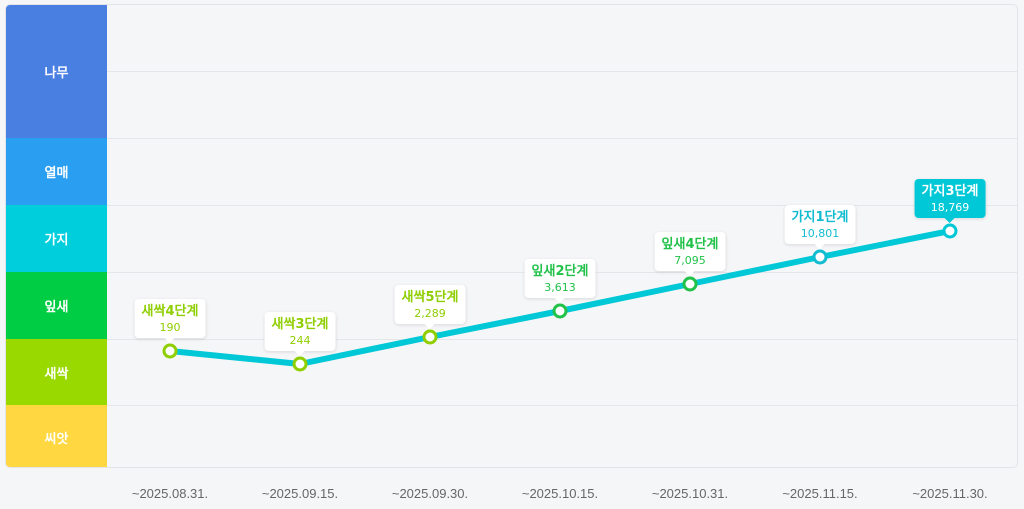 This screenshot has height=509, width=1024. Describe the element at coordinates (56, 439) in the screenshot. I see `stage-band-label: 씨앗` at that location.